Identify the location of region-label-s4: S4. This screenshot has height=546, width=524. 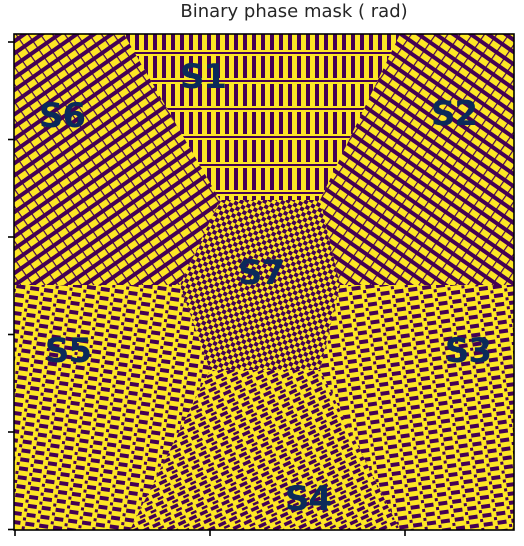
(308, 499).